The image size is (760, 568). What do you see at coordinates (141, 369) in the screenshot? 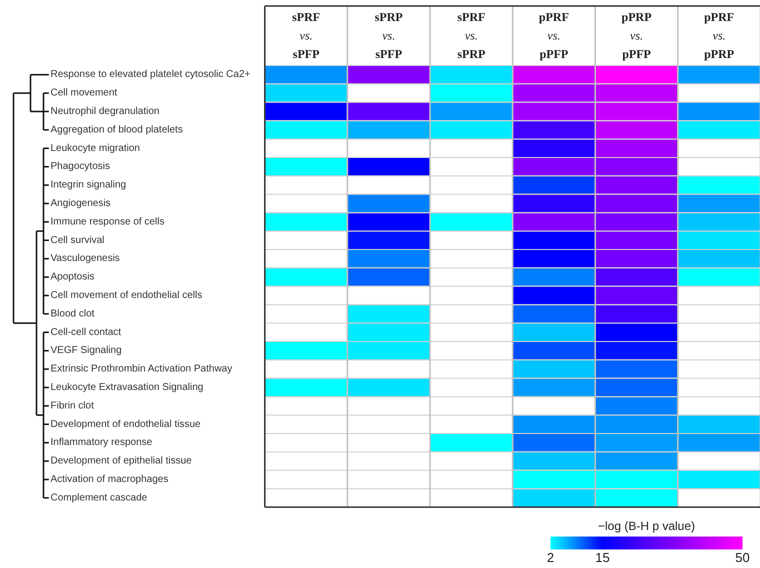
I see `y-tick-label: Extrinsic Prothrombin Activation Pathway` at bounding box center [141, 369].